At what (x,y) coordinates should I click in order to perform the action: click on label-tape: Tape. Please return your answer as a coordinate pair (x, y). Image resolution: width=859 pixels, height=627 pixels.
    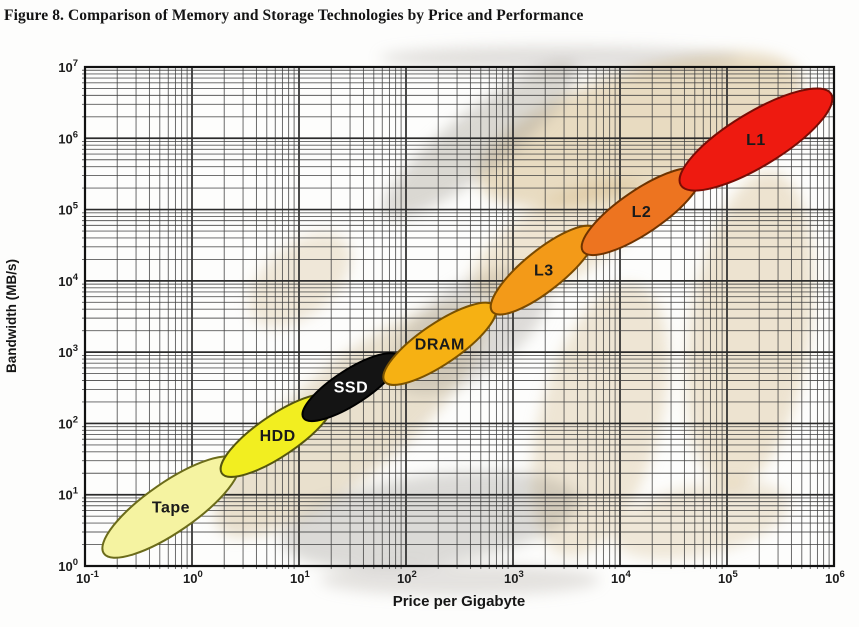
    Looking at the image, I should click on (171, 508).